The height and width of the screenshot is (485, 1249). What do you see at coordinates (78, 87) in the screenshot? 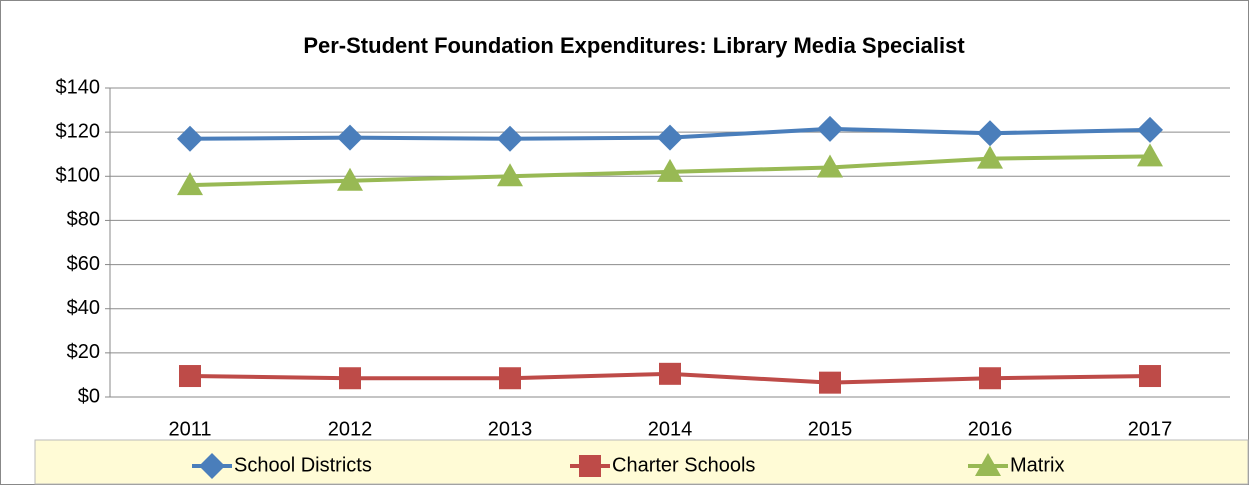
I see `y-tick-label: $140` at bounding box center [78, 87].